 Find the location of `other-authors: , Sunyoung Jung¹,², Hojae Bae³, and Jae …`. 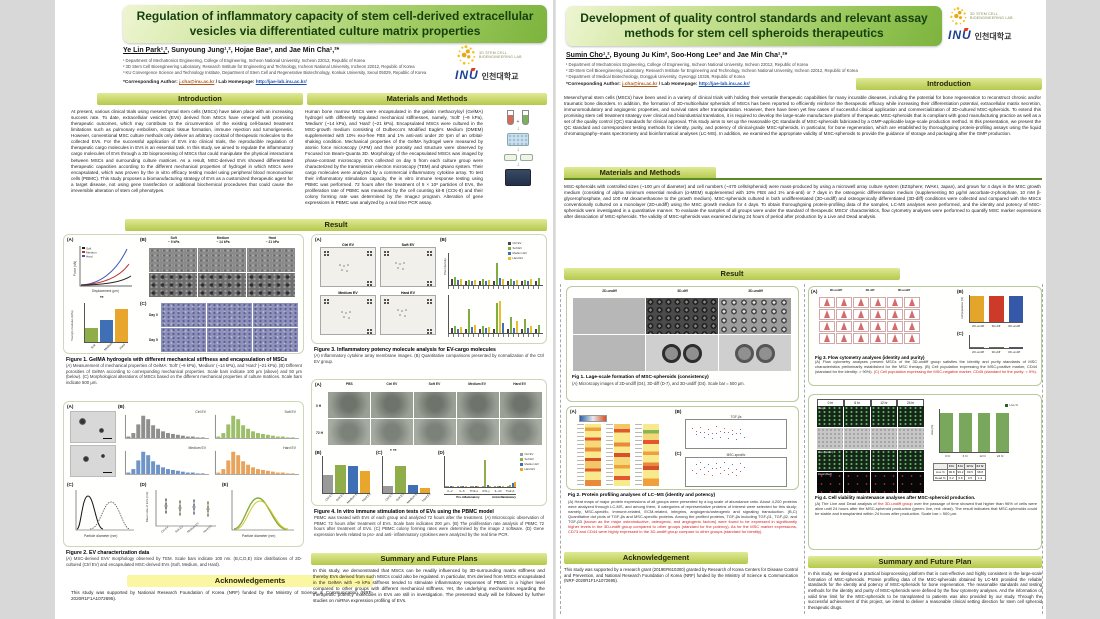

other-authors: , Sunyoung Jung¹,², Hojae Bae³, and Jae … is located at coordinates (253, 50).